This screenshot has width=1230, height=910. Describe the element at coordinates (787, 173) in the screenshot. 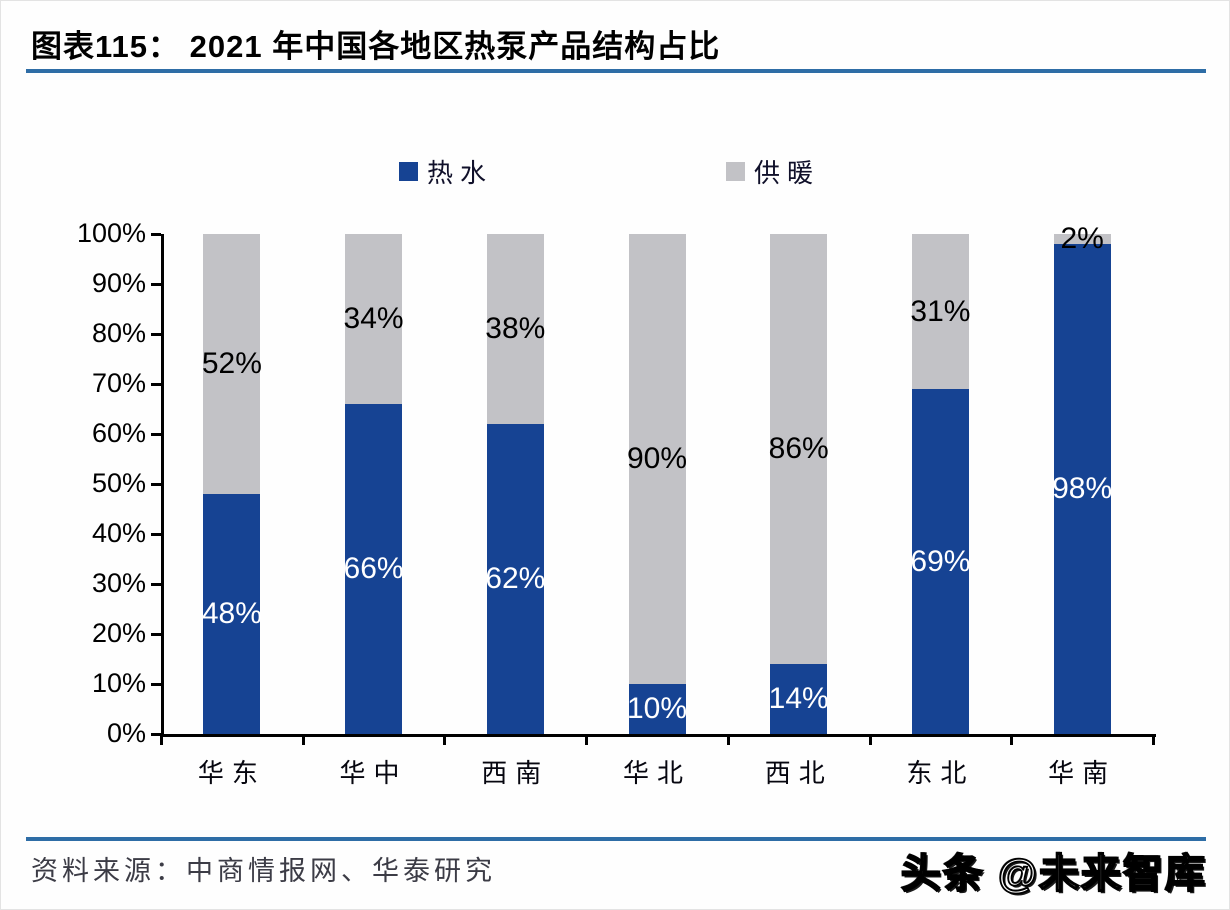

I see `legend-label-heating: 供暖` at that location.